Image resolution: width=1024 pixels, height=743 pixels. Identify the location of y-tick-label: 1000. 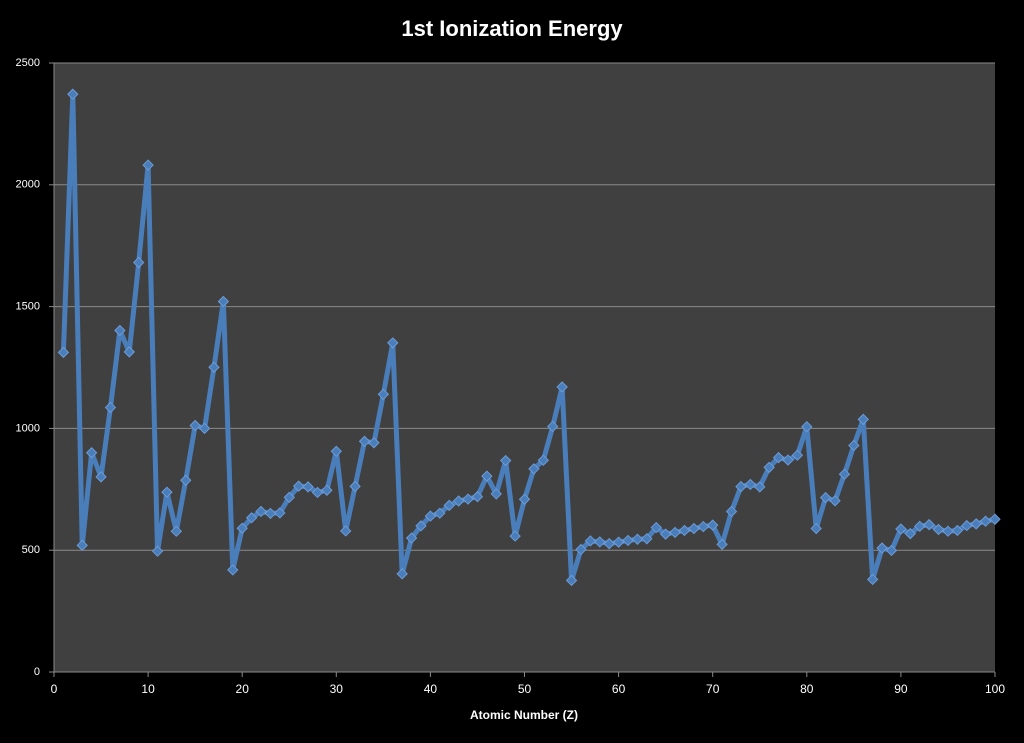
(28, 428).